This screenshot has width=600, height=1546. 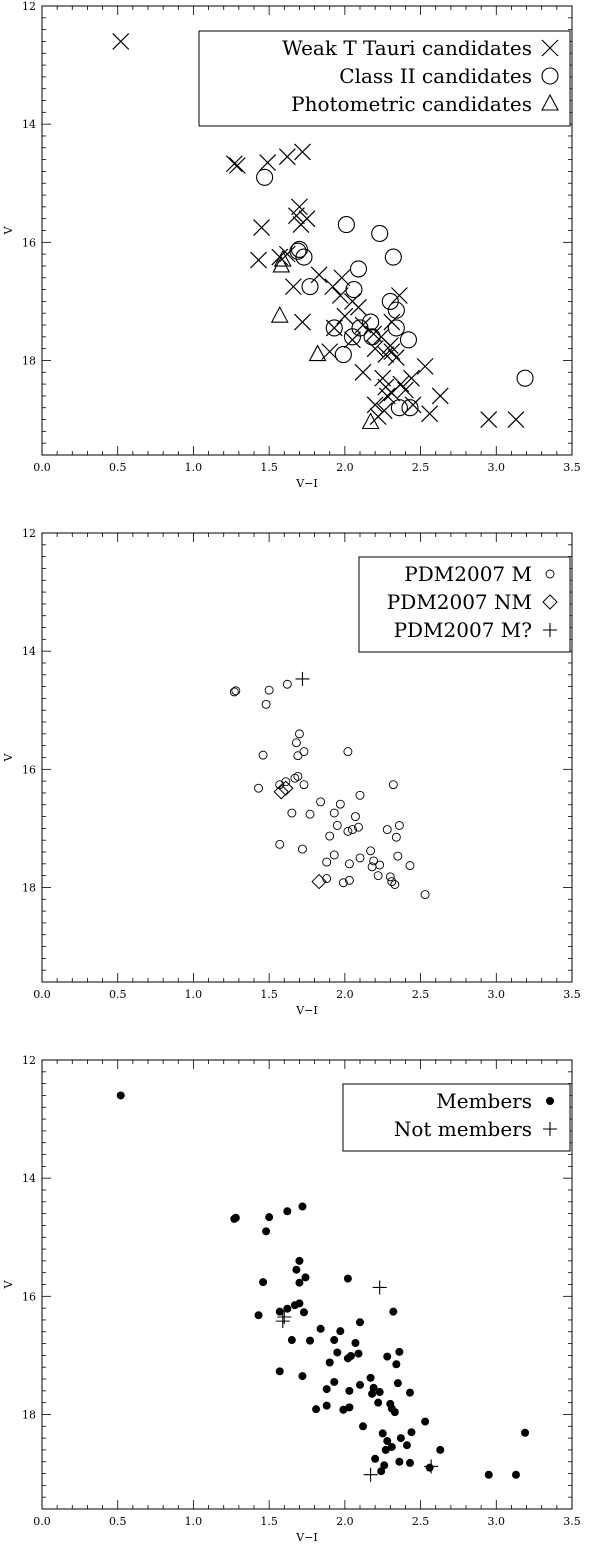 What do you see at coordinates (269, 994) in the screenshot?
I see `x-tick-label: 1.5` at bounding box center [269, 994].